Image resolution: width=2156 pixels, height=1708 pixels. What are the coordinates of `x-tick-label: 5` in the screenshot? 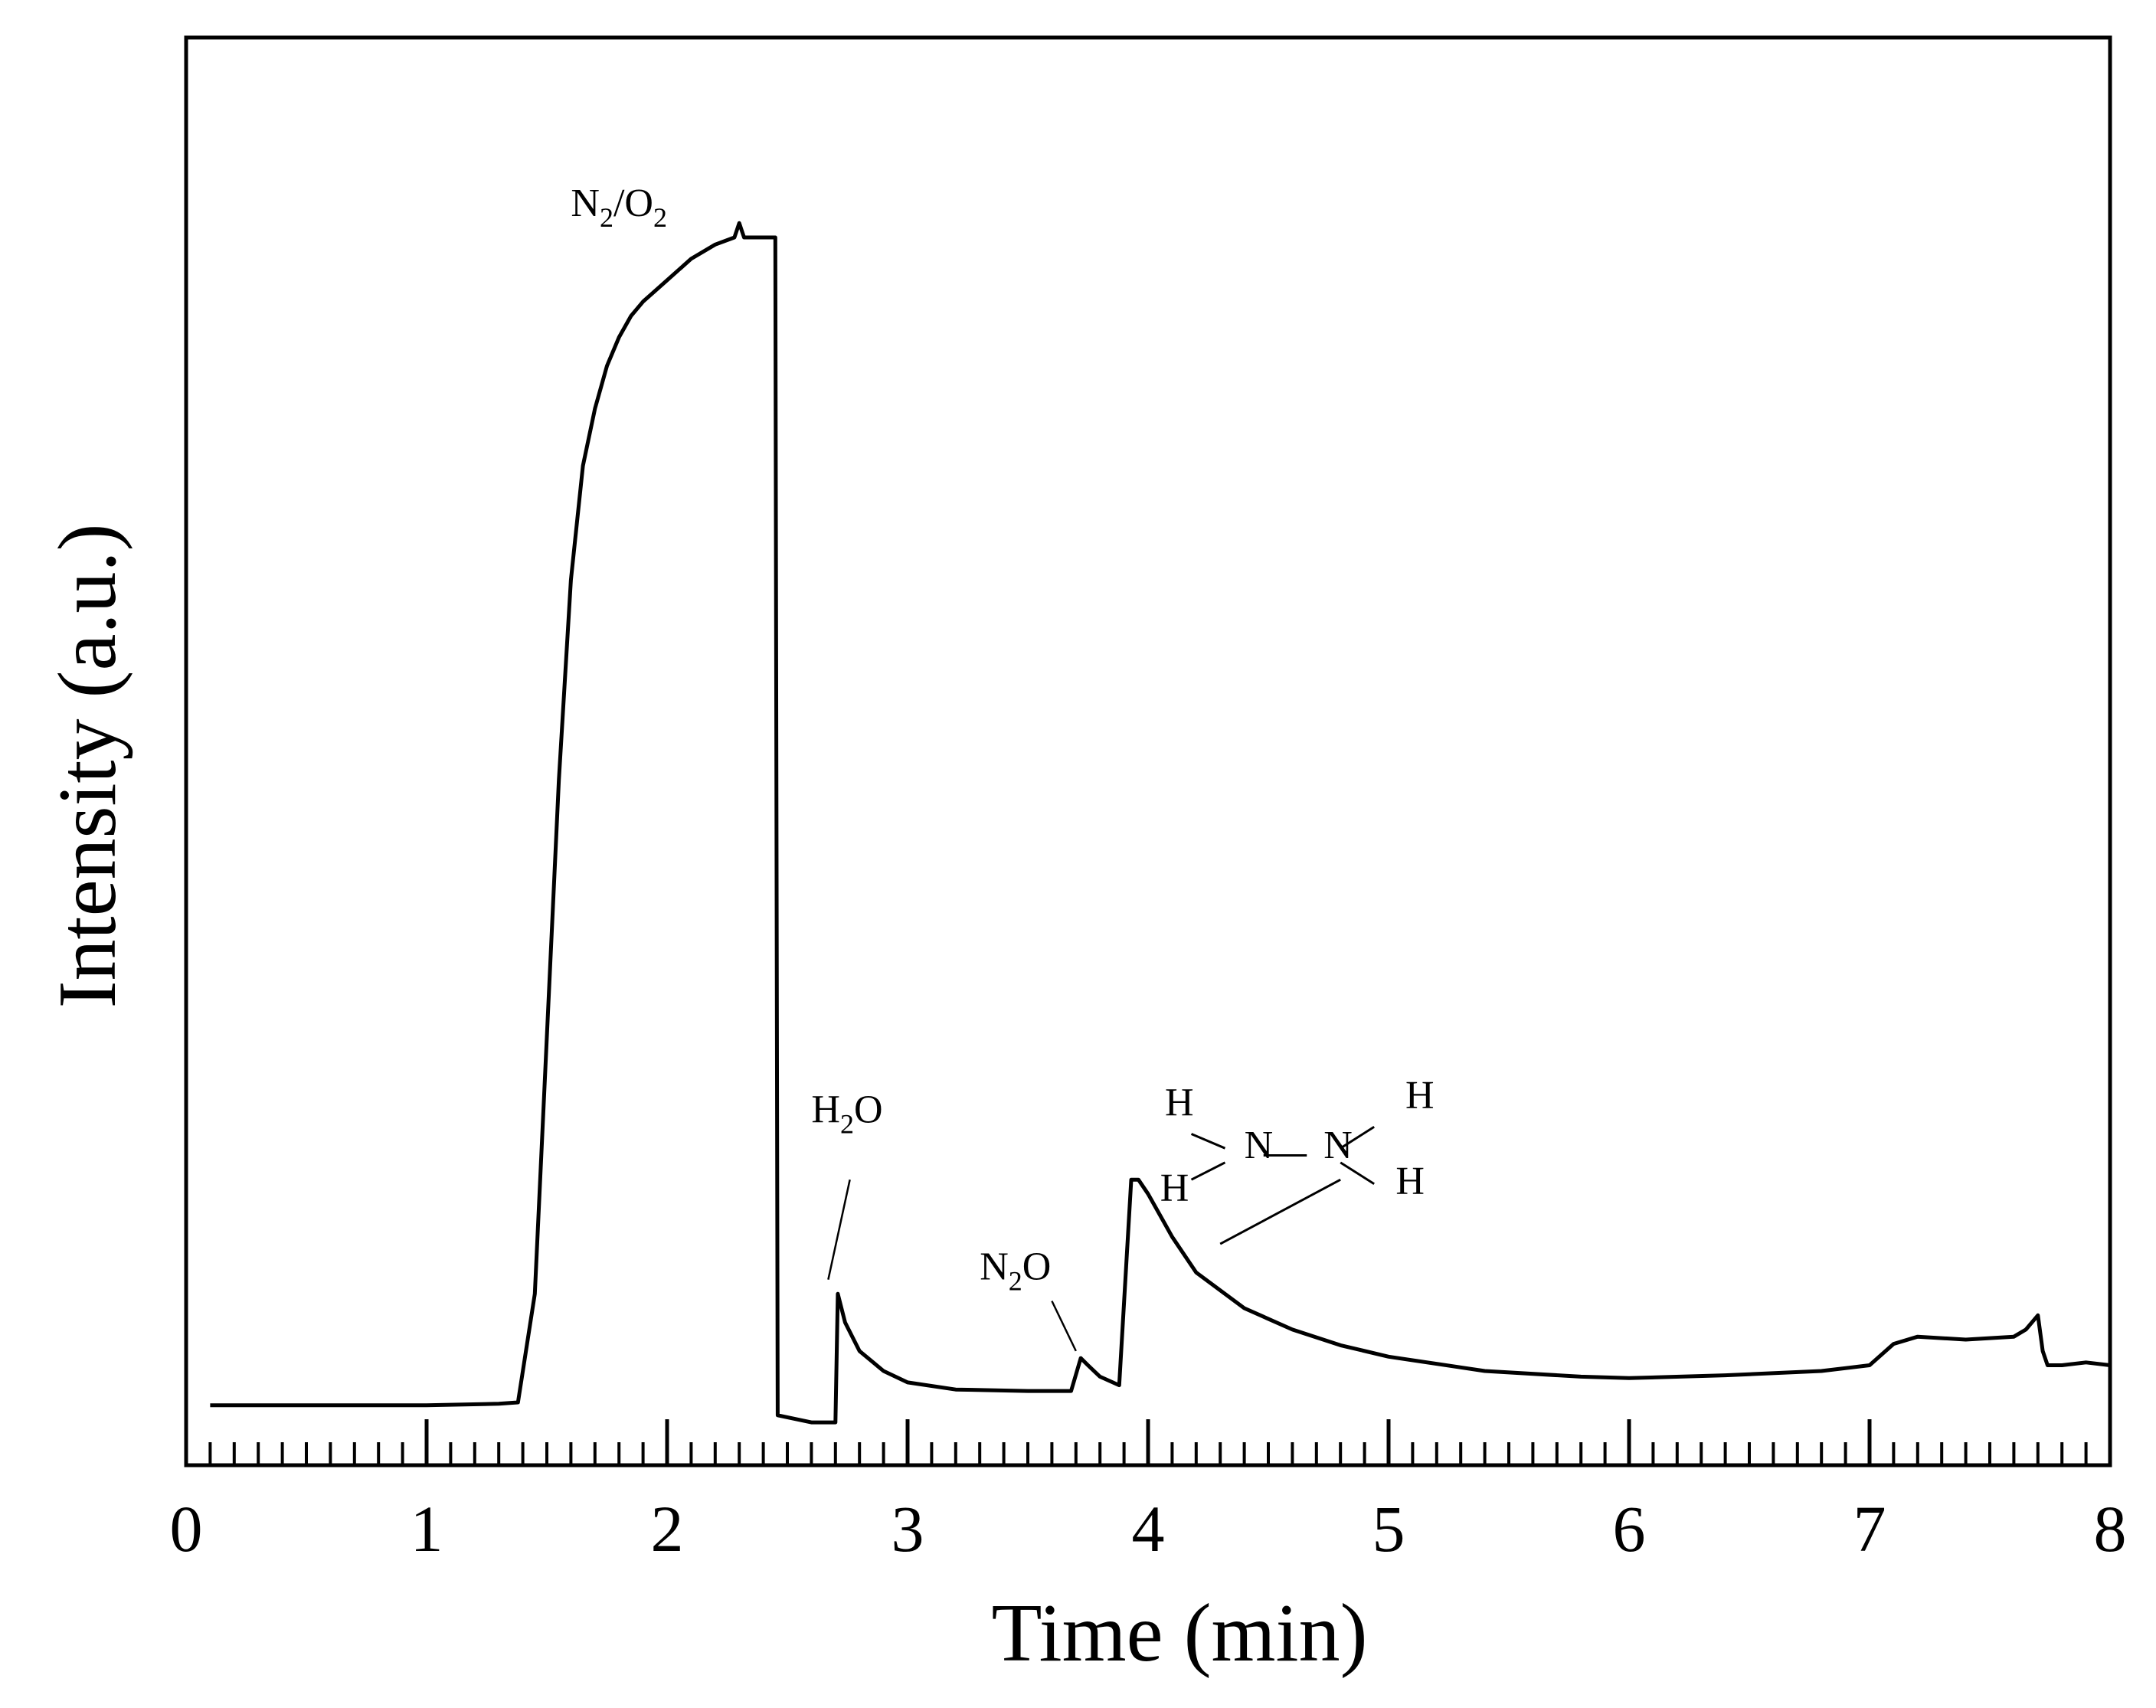 It's located at (1389, 1529).